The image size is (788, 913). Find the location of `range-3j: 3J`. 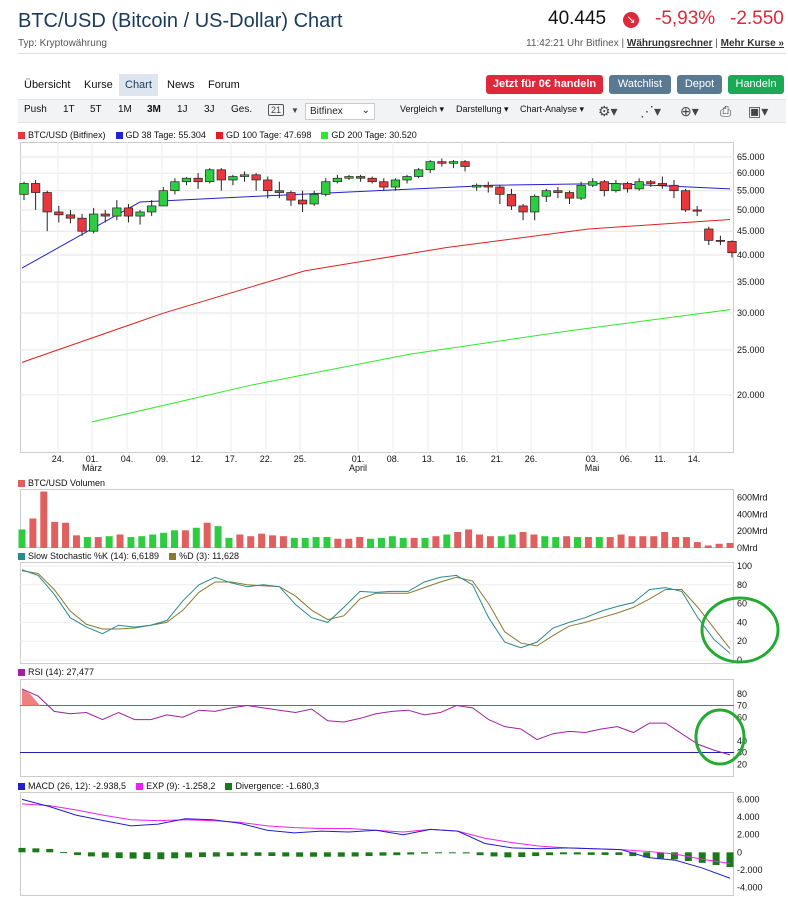

range-3j: 3J is located at coordinates (209, 109).